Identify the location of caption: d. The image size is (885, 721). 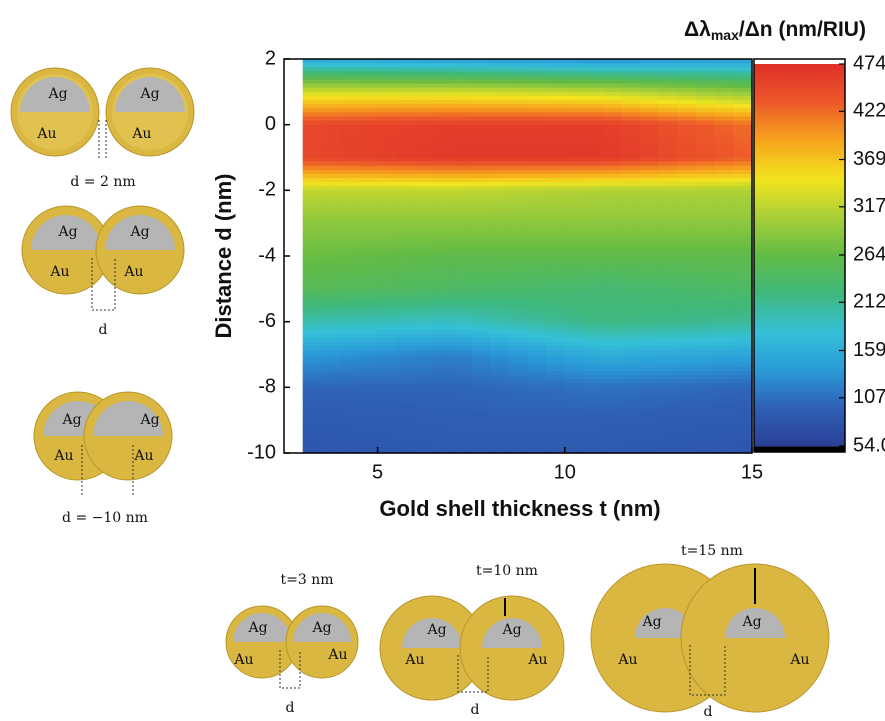
(475, 710).